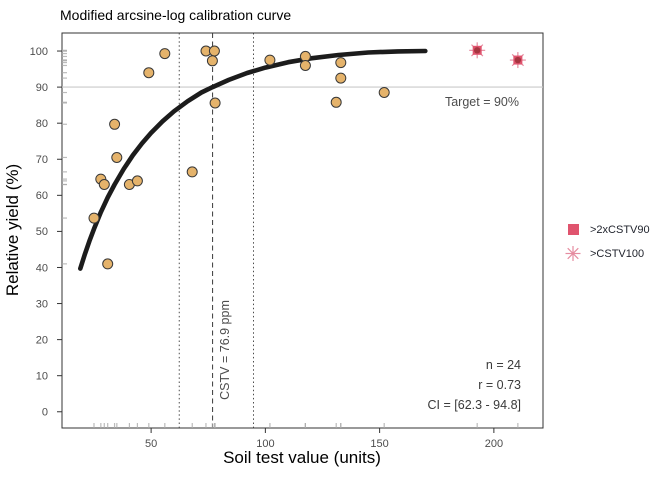  What do you see at coordinates (42, 232) in the screenshot?
I see `y-tick-label: 50` at bounding box center [42, 232].